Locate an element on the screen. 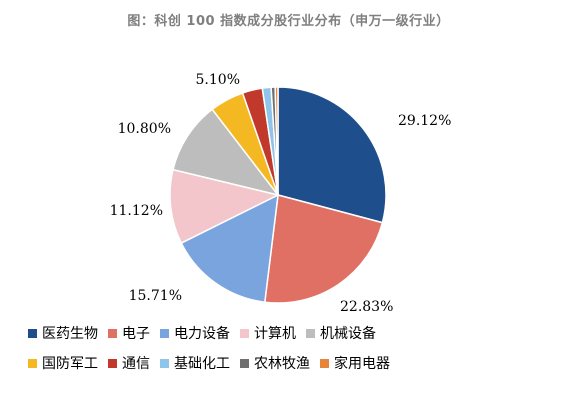  legend-label: 机械设备 is located at coordinates (348, 334).